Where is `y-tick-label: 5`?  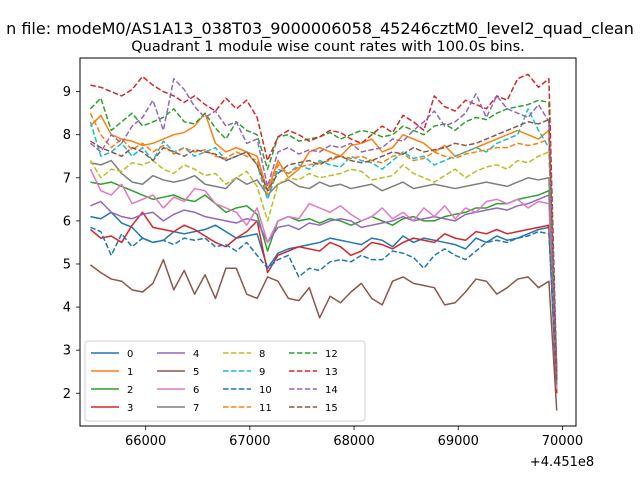
y-tick-label: 5 is located at coordinates (67, 264).